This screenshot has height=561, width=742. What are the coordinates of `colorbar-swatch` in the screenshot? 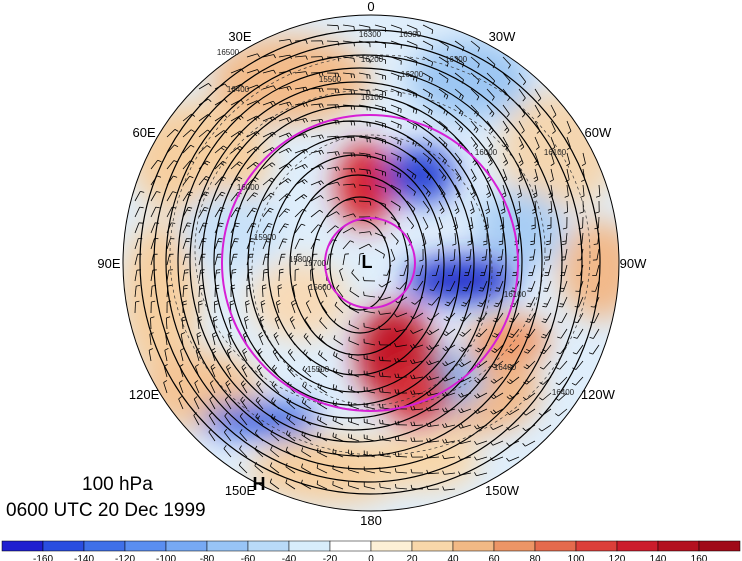 It's located at (145, 546).